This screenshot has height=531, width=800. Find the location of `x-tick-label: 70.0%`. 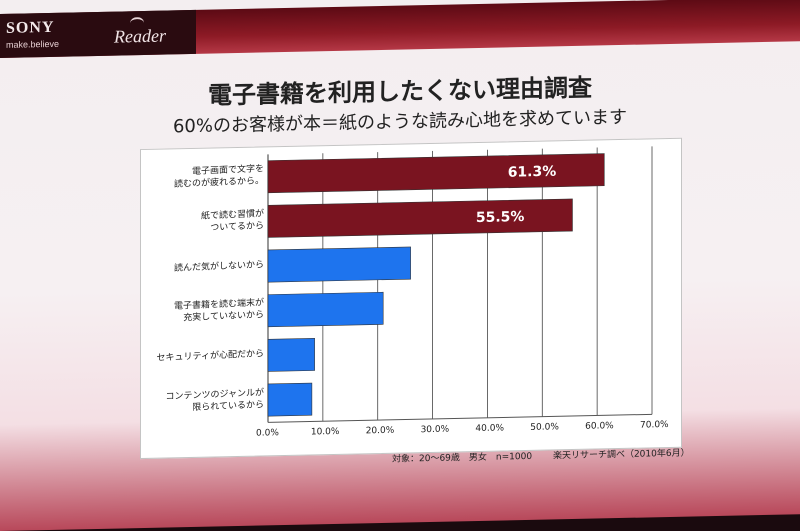

x-tick-label: 70.0% is located at coordinates (654, 425).